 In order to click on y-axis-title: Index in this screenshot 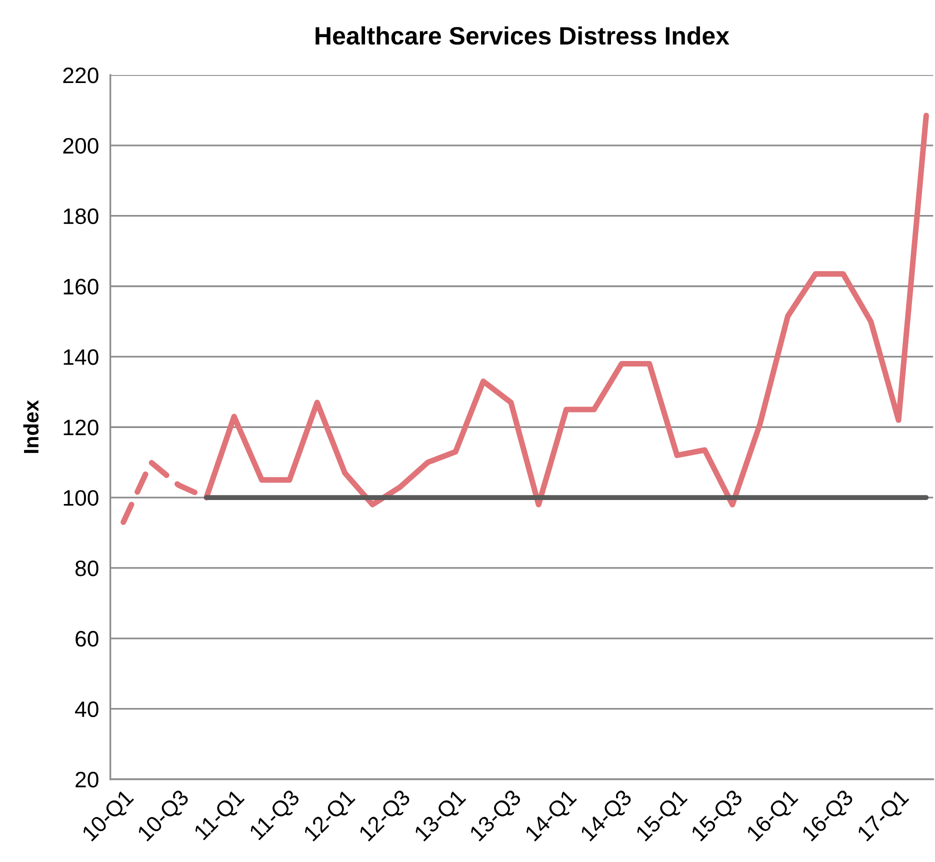, I will do `click(31, 426)`.